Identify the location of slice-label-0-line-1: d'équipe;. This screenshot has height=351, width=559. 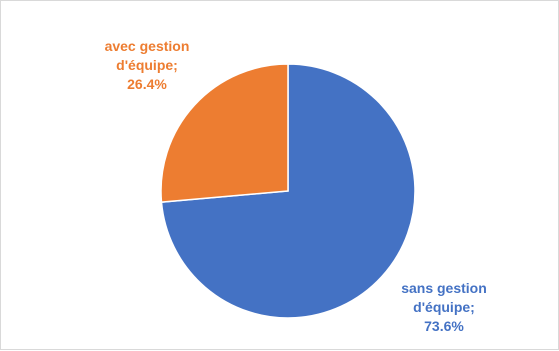
(444, 307).